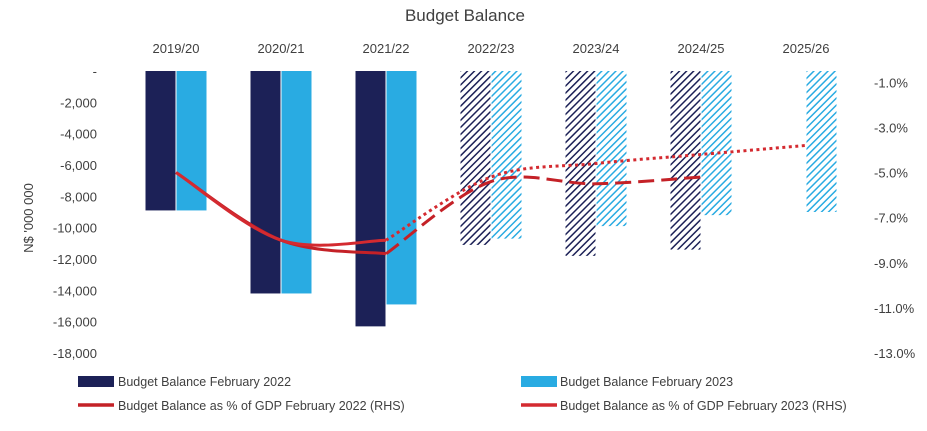 The image size is (927, 431). I want to click on y2-tick-5: -11.0%, so click(894, 308).